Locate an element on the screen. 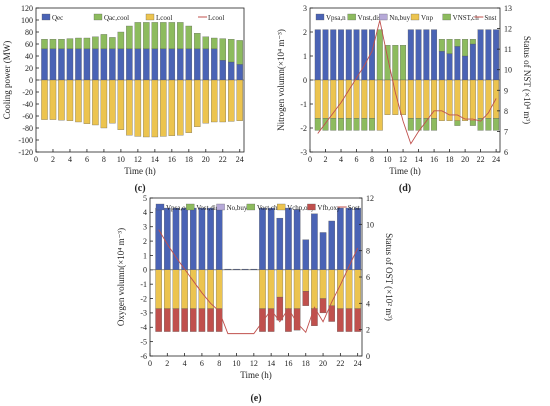 The image size is (550, 406). y-tick-label: 120 is located at coordinates (27, 8).